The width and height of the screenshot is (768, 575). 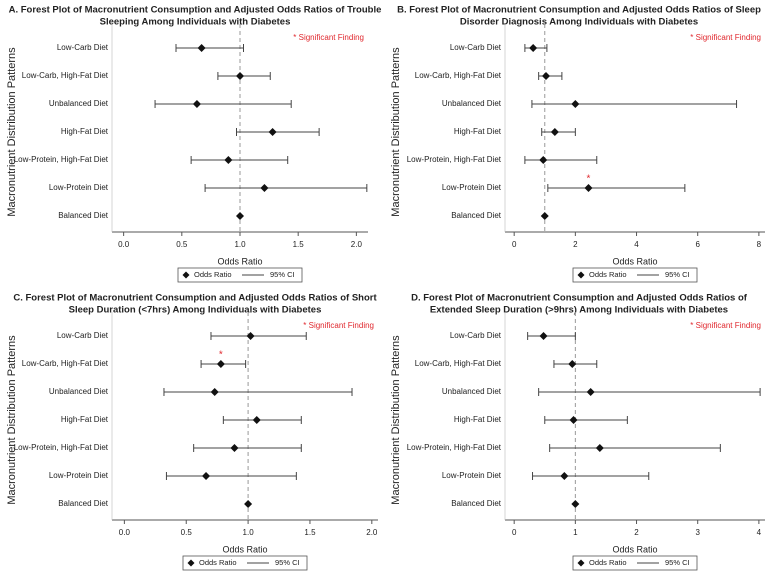 I want to click on chart-title: Sleeping Among Individuals with Diabetes, so click(x=195, y=22).